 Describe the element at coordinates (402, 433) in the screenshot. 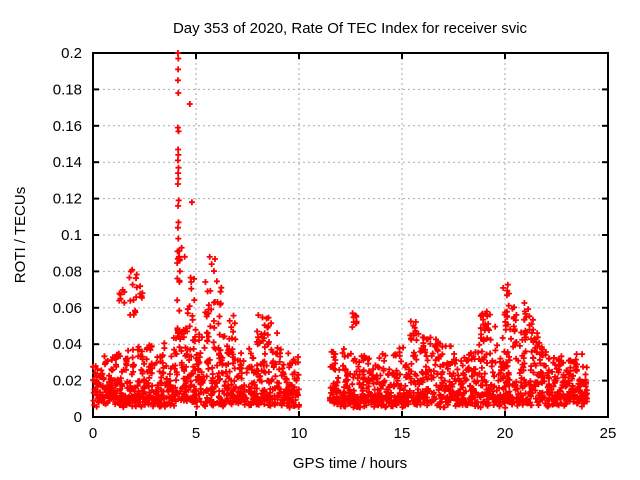

I see `x-tick-label: 15` at that location.